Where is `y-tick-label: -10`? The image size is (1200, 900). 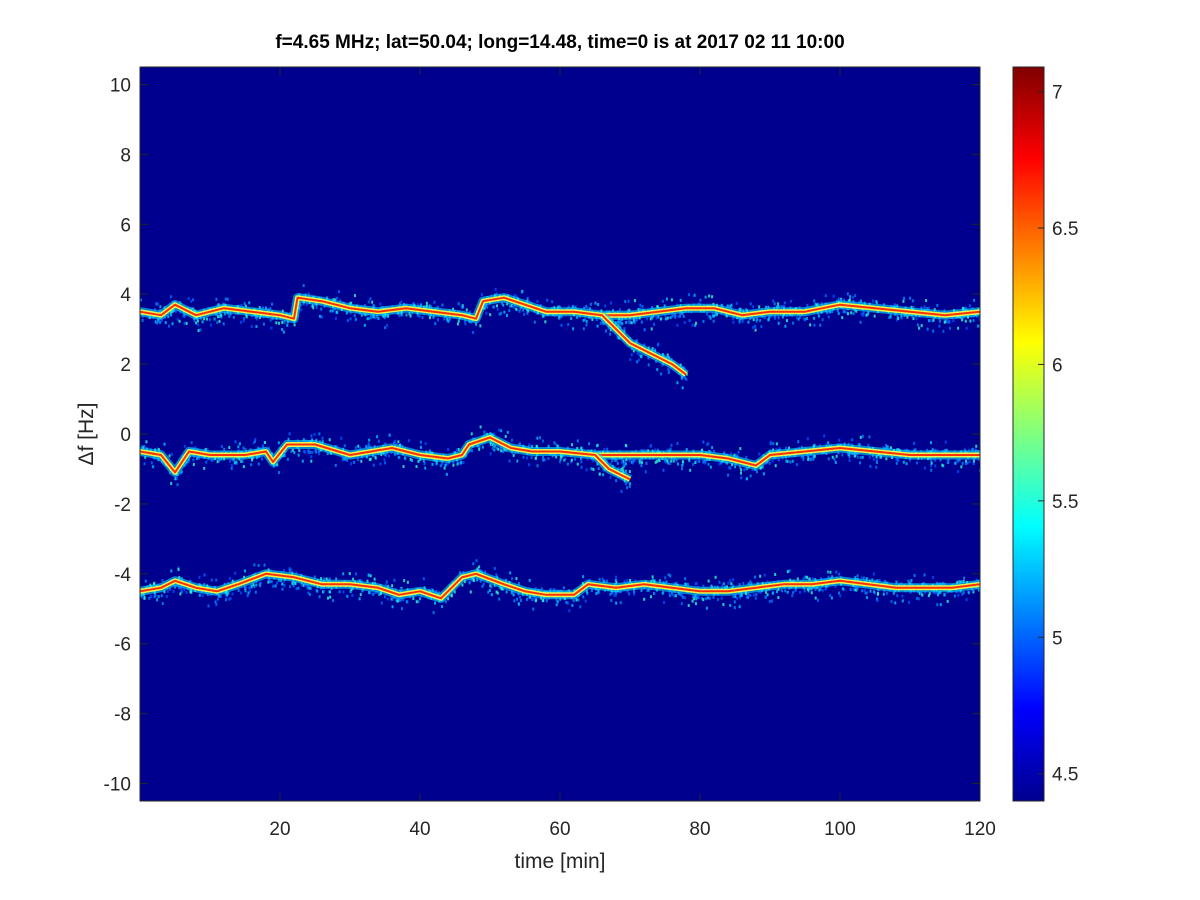 y-tick-label: -10 is located at coordinates (117, 785).